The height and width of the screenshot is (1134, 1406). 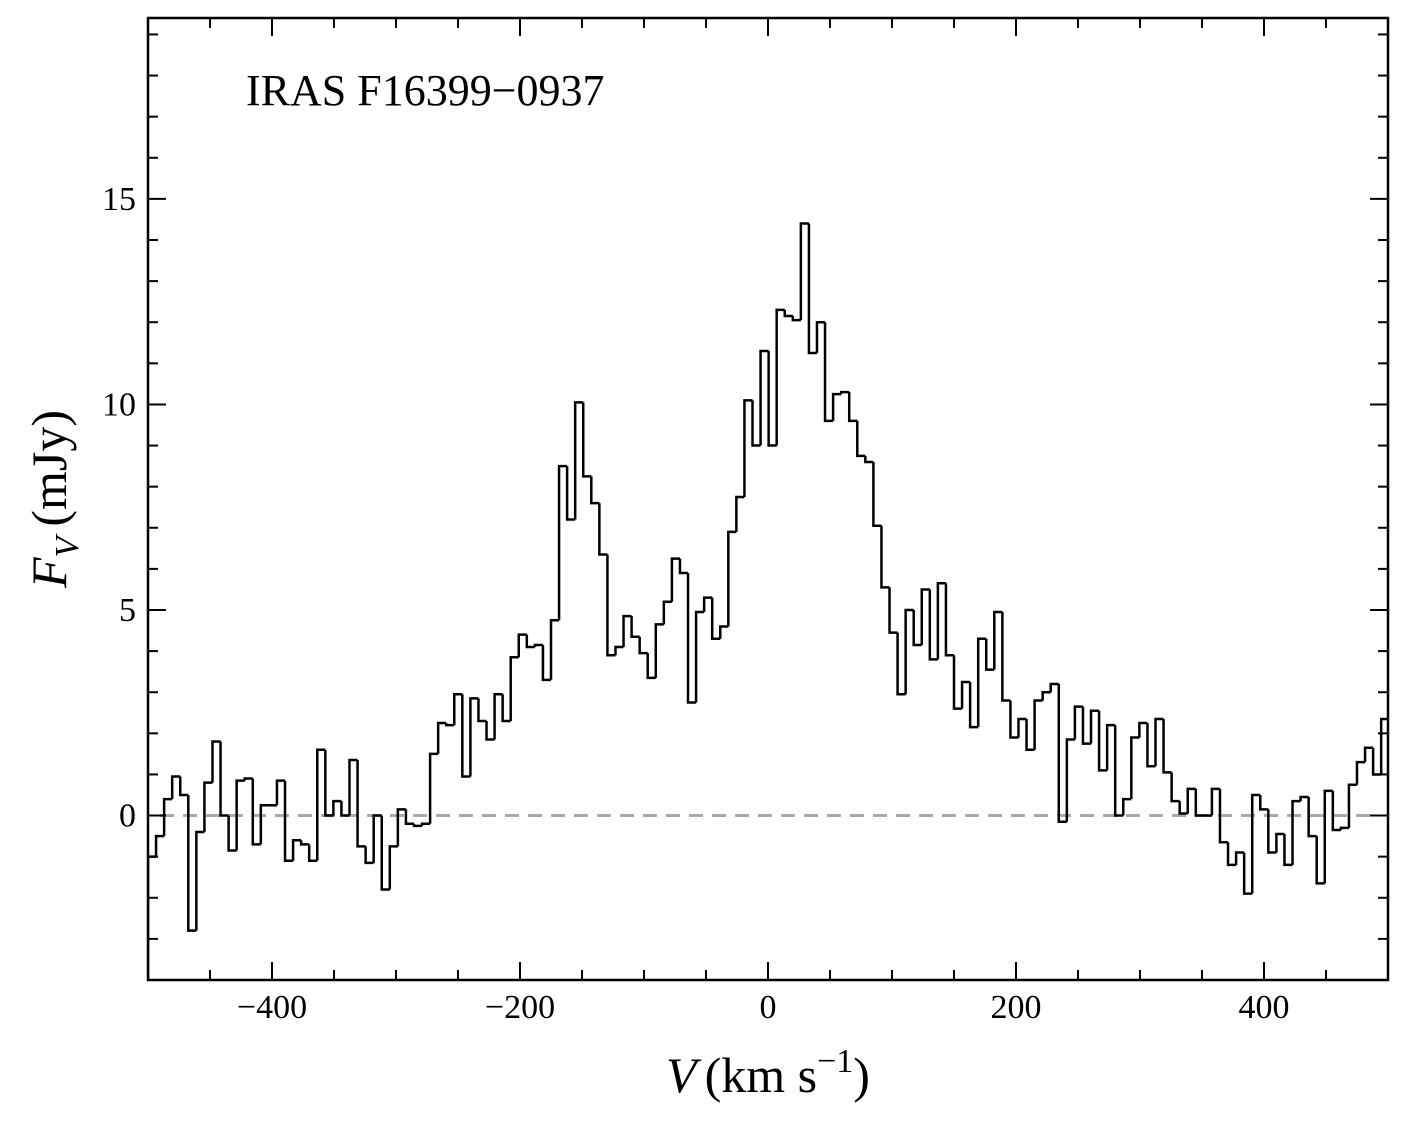 I want to click on x-label-unit: (km s, so click(x=761, y=1075).